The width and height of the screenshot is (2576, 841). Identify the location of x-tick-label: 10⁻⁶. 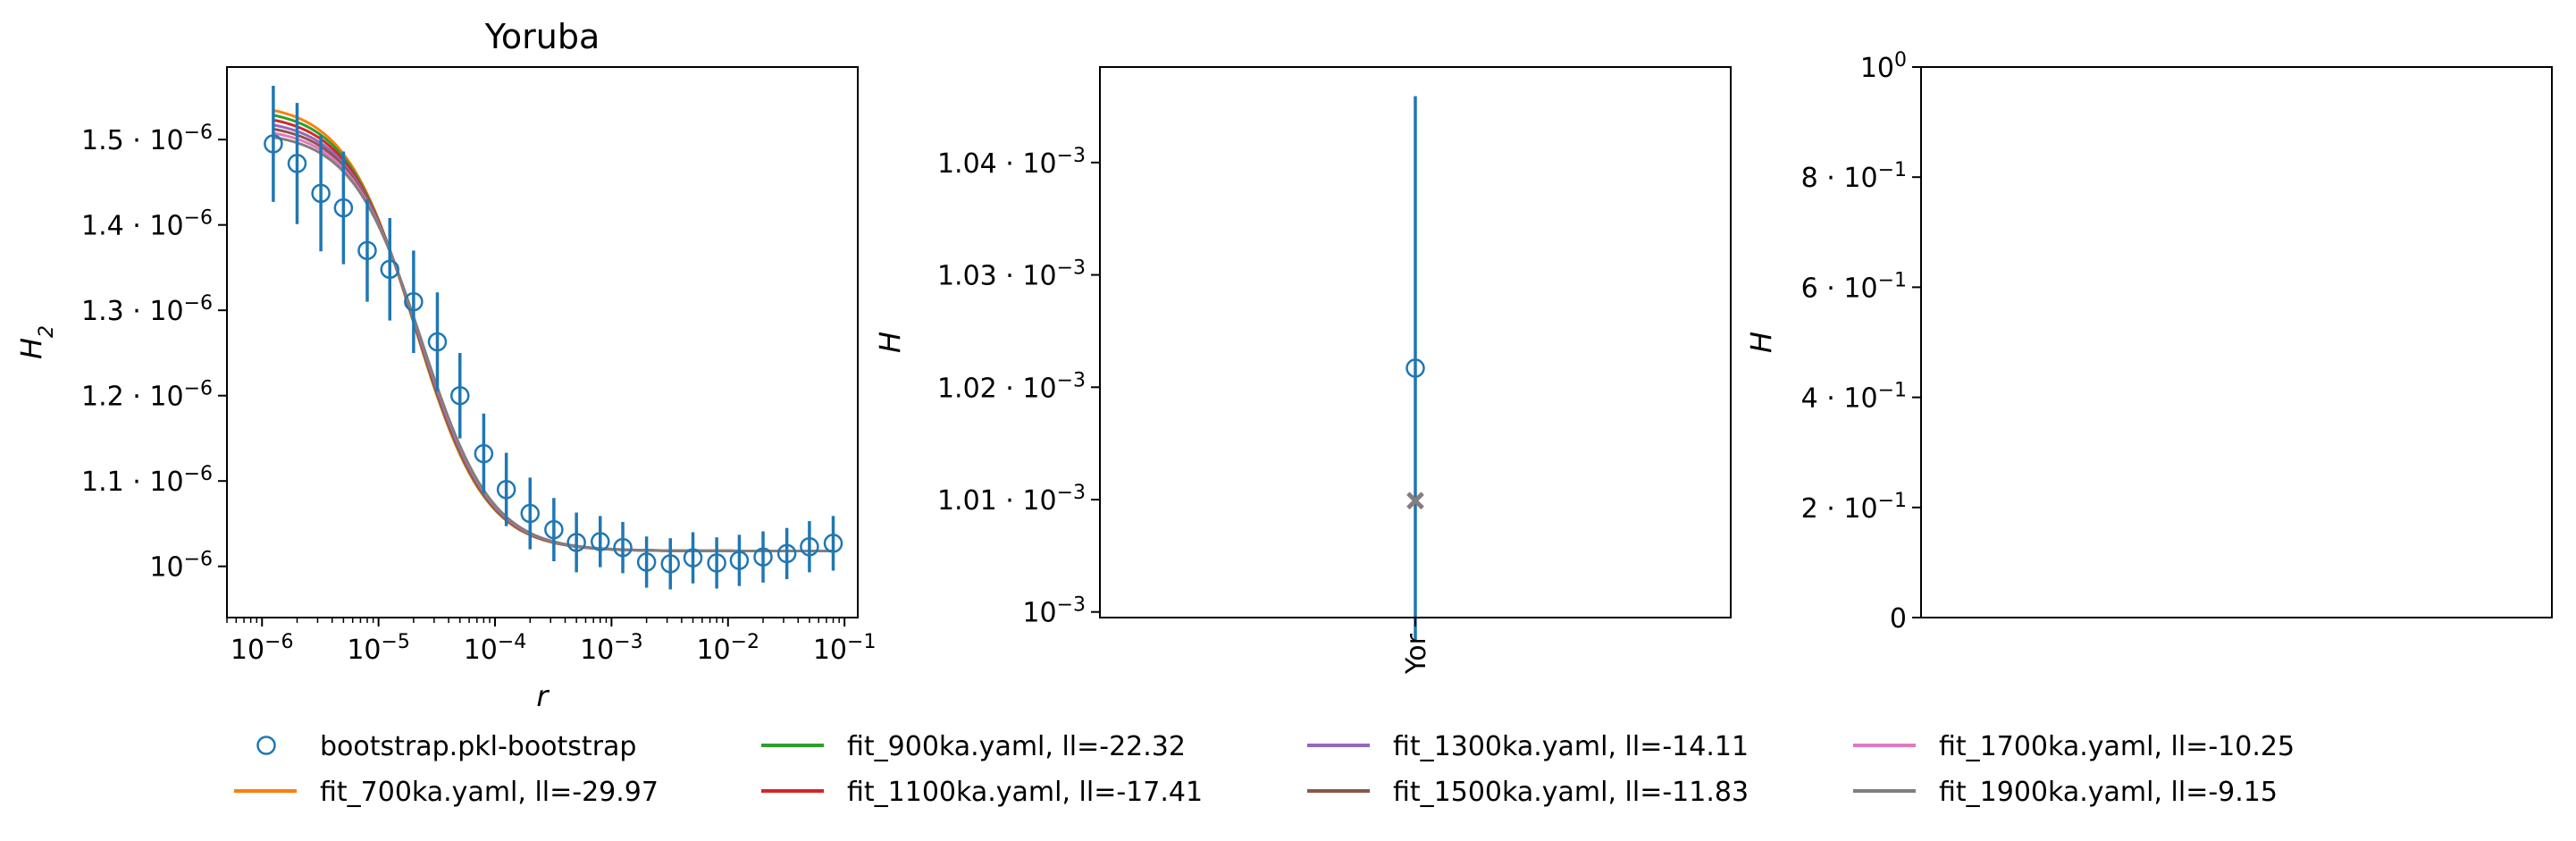
(262, 649).